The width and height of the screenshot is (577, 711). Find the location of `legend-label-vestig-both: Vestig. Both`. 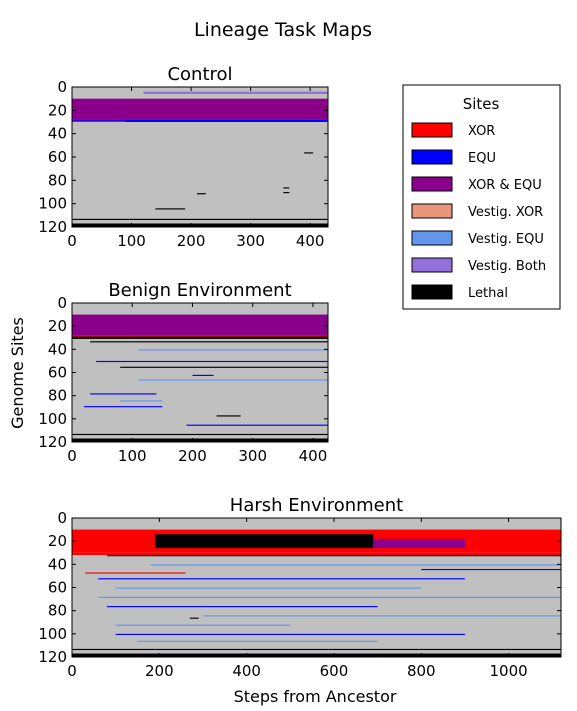

legend-label-vestig-both: Vestig. Both is located at coordinates (507, 266).